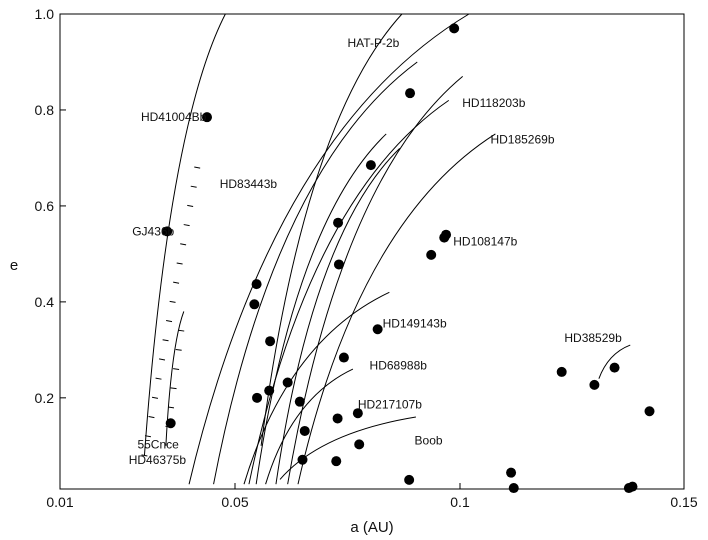 Image resolution: width=708 pixels, height=540 pixels. What do you see at coordinates (174, 117) in the screenshot?
I see `planet-label: HD41004Bb` at bounding box center [174, 117].